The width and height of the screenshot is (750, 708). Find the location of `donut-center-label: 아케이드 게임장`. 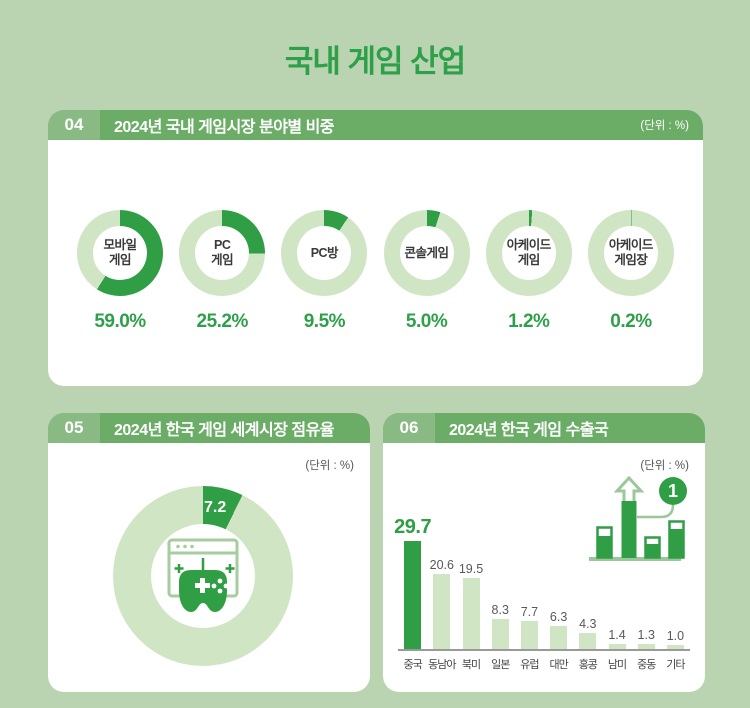

donut-center-label: 아케이드 게임장 is located at coordinates (631, 252).